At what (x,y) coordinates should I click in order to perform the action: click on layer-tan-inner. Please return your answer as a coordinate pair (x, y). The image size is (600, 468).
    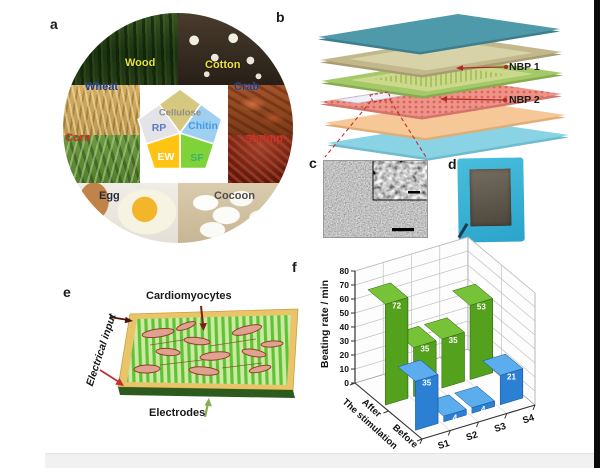
    Looking at the image, I should click on (441, 56).